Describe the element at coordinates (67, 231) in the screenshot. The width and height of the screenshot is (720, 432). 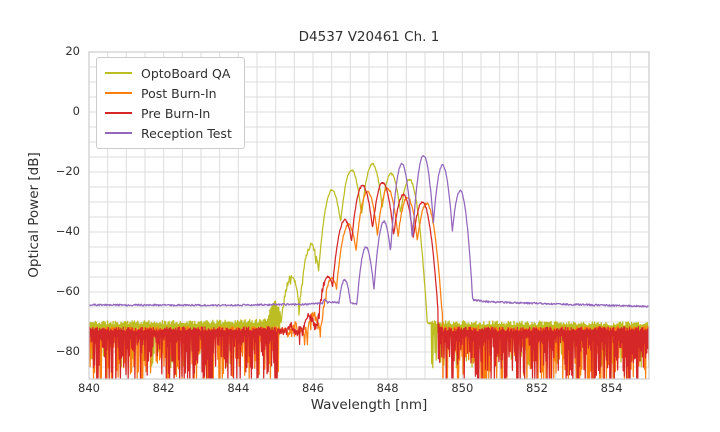
I see `y-tick-label-−40: −40` at that location.